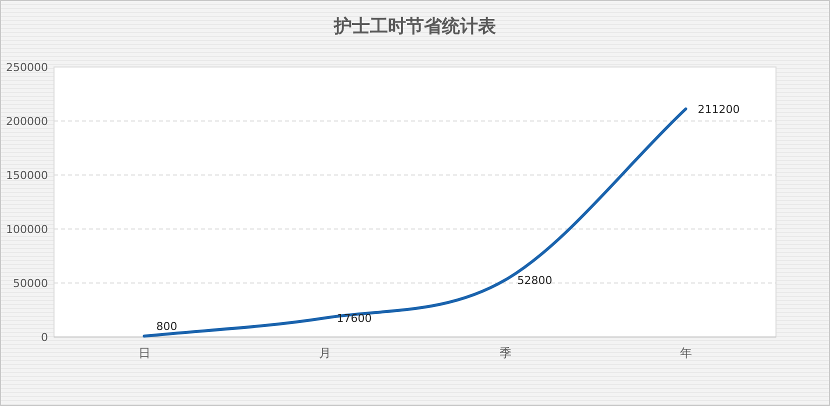  I want to click on x-tick-label: 月, so click(324, 353).